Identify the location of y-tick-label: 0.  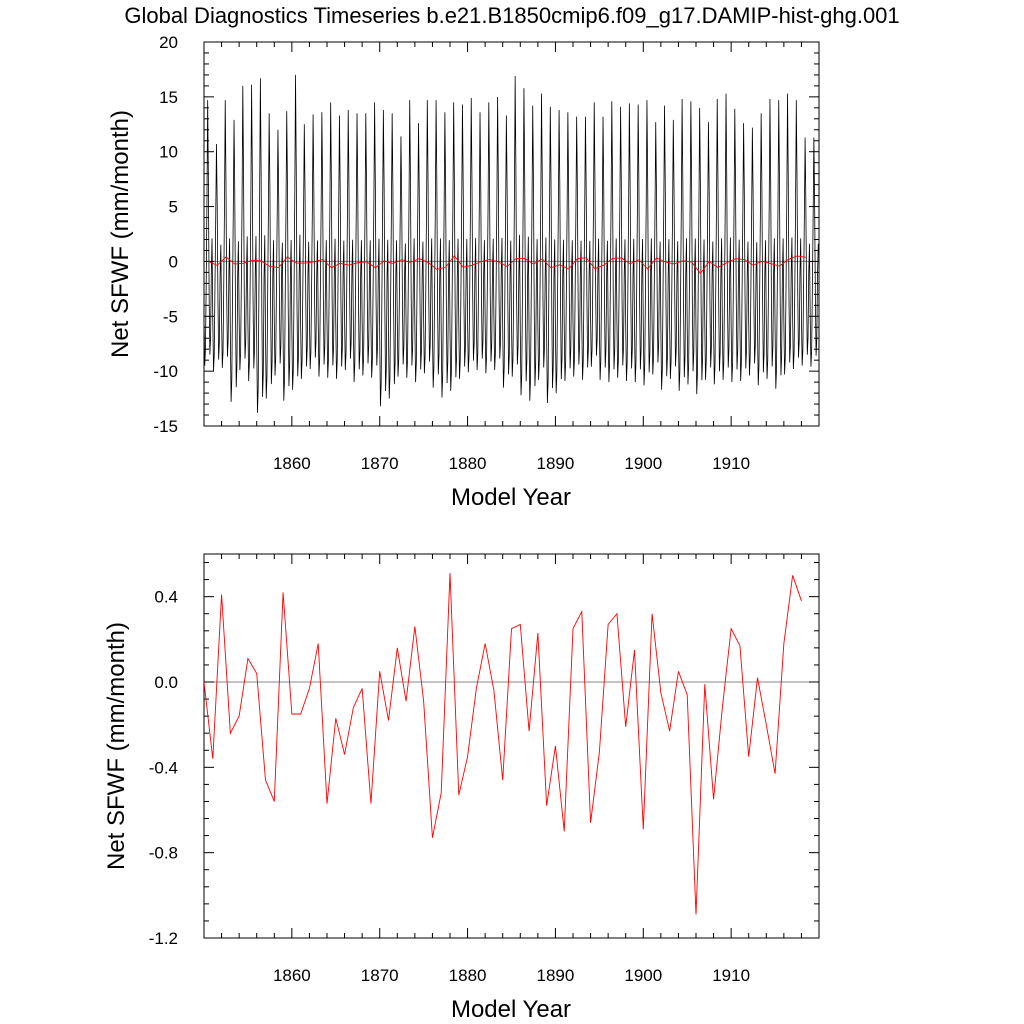
(173, 261).